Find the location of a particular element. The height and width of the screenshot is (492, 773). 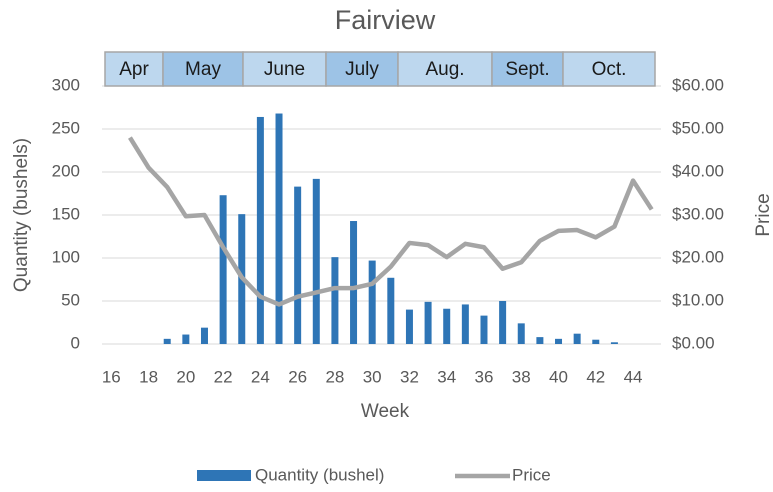

y-tick-label: 250 is located at coordinates (66, 127).